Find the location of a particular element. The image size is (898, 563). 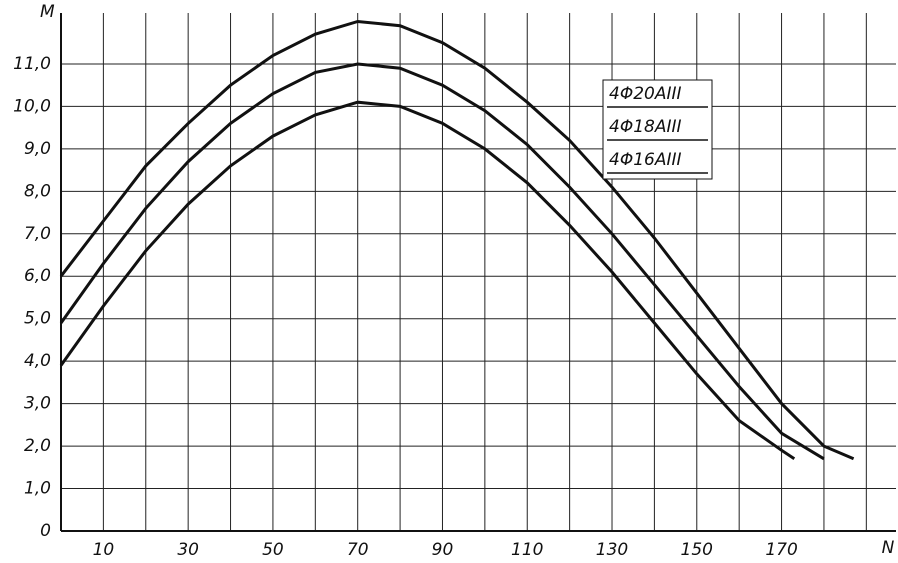

legend-label: 4Φ18AIII is located at coordinates (645, 127).